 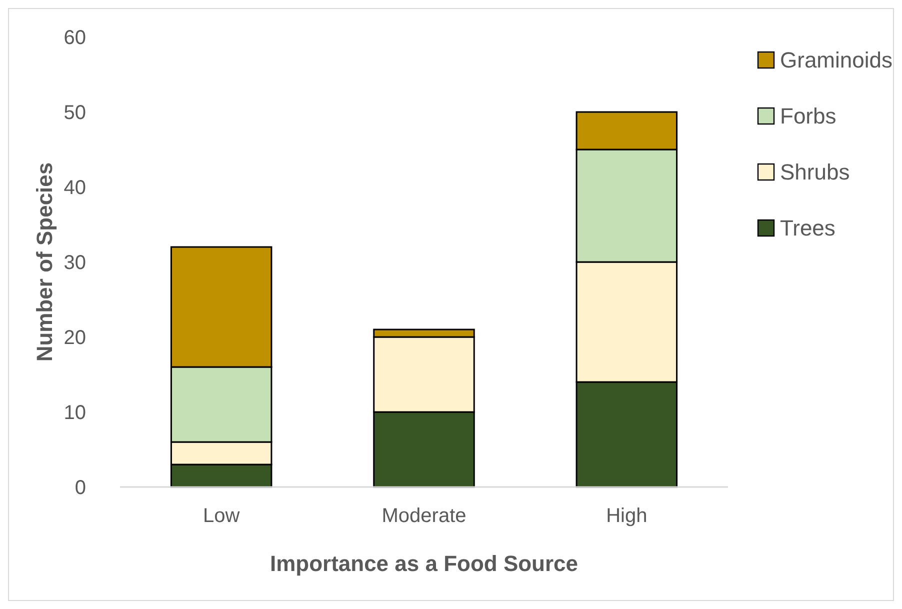 I want to click on legend-label: Graminoids, so click(x=836, y=60).